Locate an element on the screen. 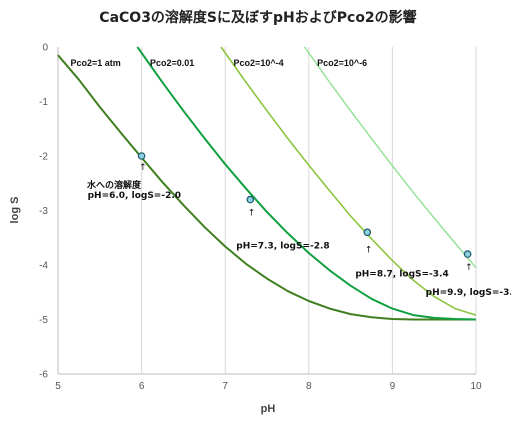  y-tick-label: 0 is located at coordinates (45, 48).